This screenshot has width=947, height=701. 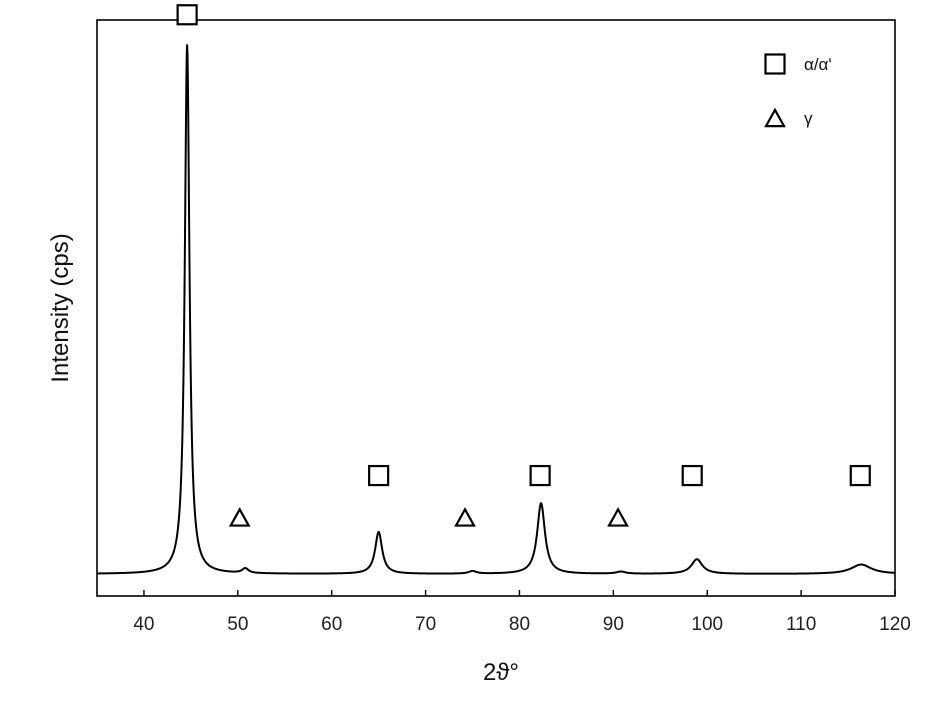 What do you see at coordinates (798, 90) in the screenshot?
I see `legend: α/α' γ` at bounding box center [798, 90].